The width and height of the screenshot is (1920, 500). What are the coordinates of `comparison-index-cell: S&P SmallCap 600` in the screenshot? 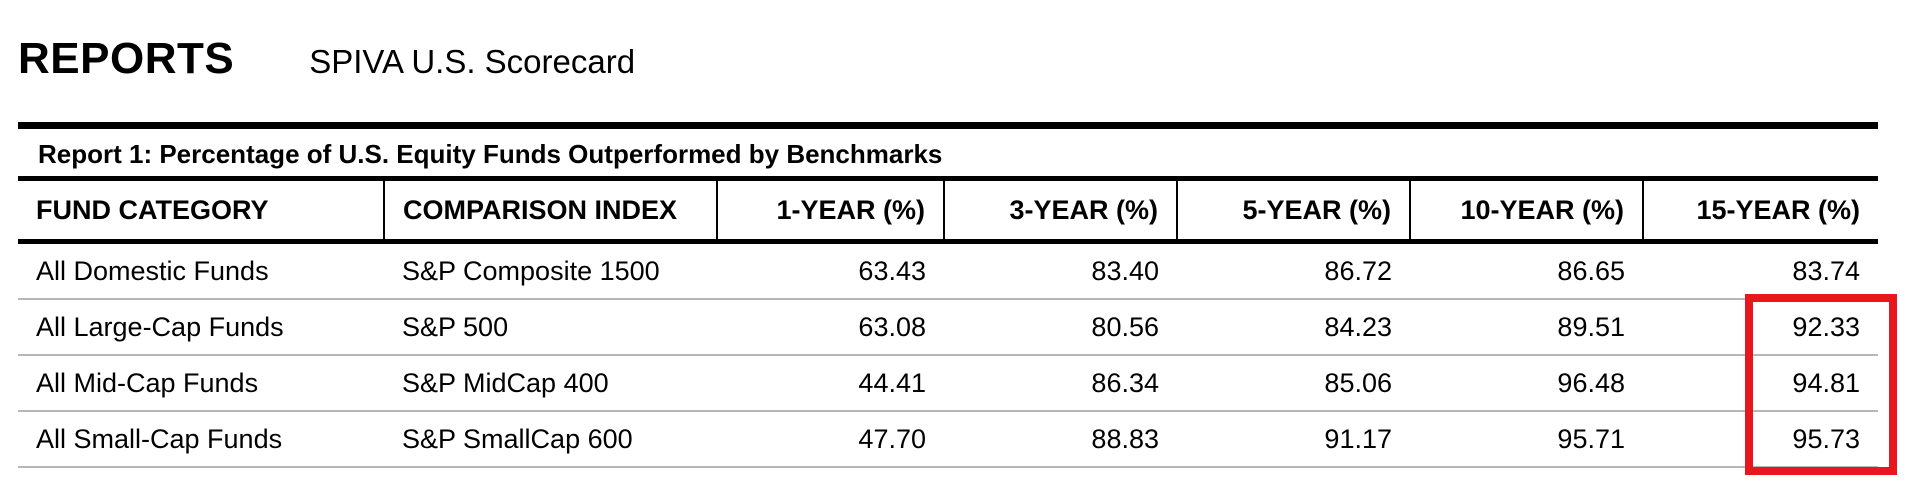 It's located at (550, 439).